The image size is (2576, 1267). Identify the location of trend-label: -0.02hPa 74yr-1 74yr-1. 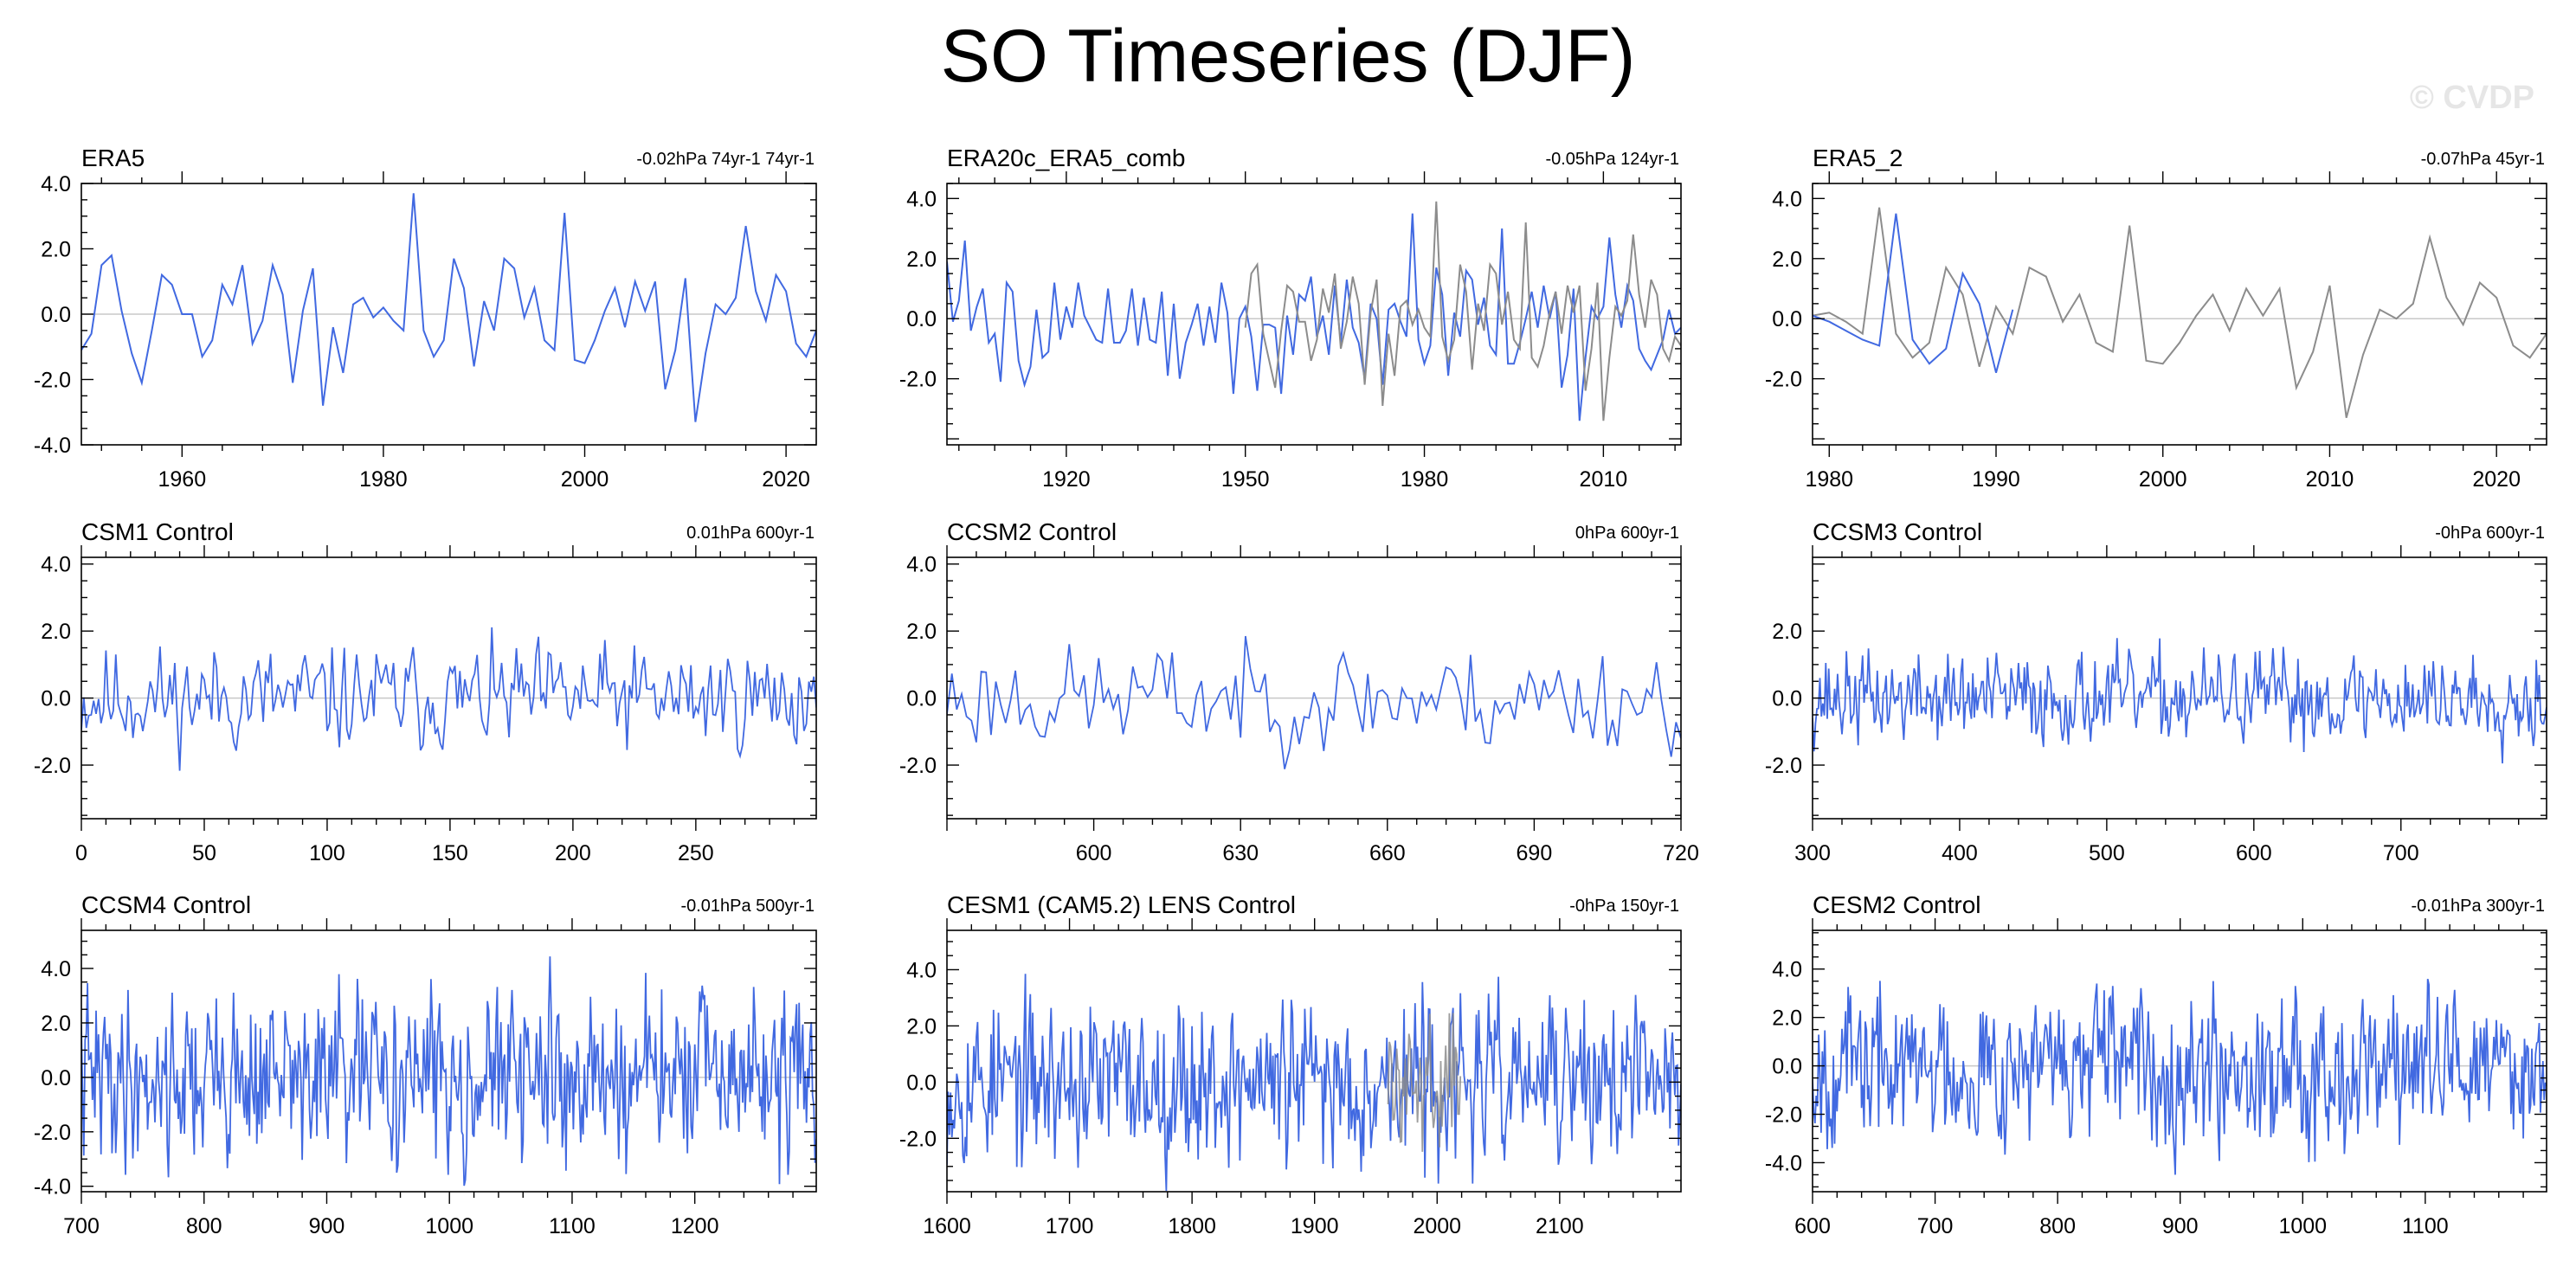
(725, 159).